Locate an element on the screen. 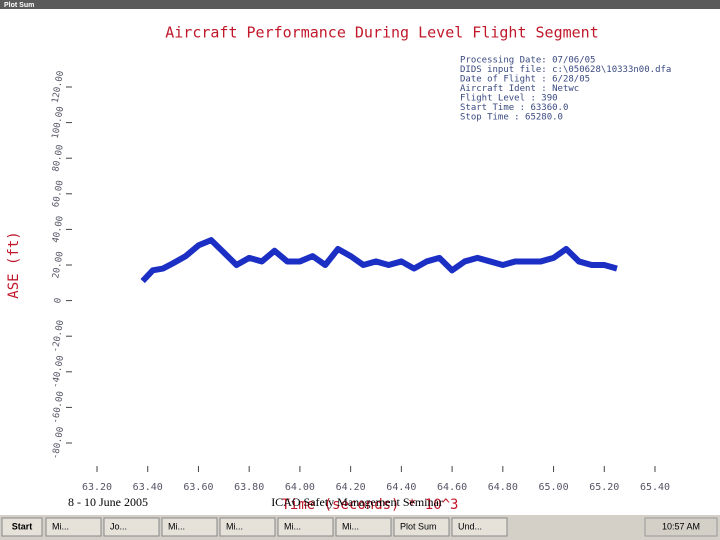 This screenshot has width=720, height=540. info-line: Date of Flight : 6/28/05 is located at coordinates (525, 80).